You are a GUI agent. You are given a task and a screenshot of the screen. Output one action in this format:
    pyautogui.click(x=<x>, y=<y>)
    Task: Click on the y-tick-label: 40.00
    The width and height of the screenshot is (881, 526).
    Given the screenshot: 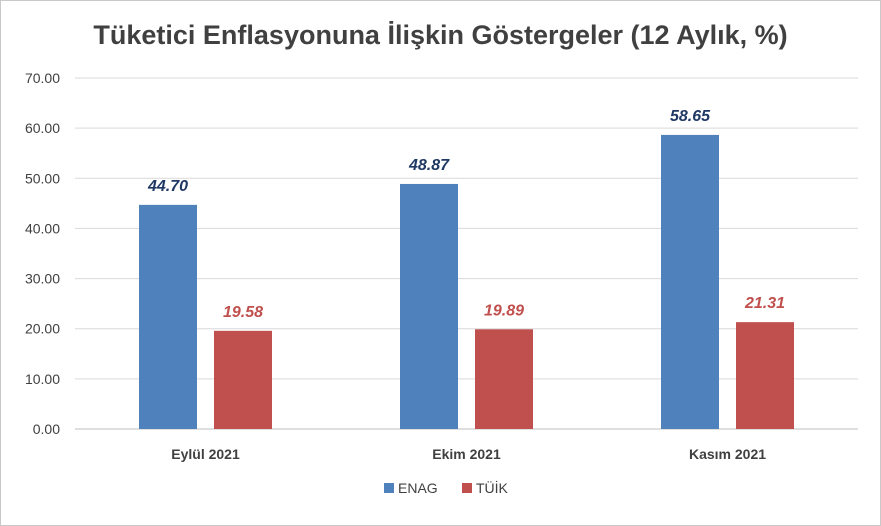 What is the action you would take?
    pyautogui.click(x=42, y=228)
    